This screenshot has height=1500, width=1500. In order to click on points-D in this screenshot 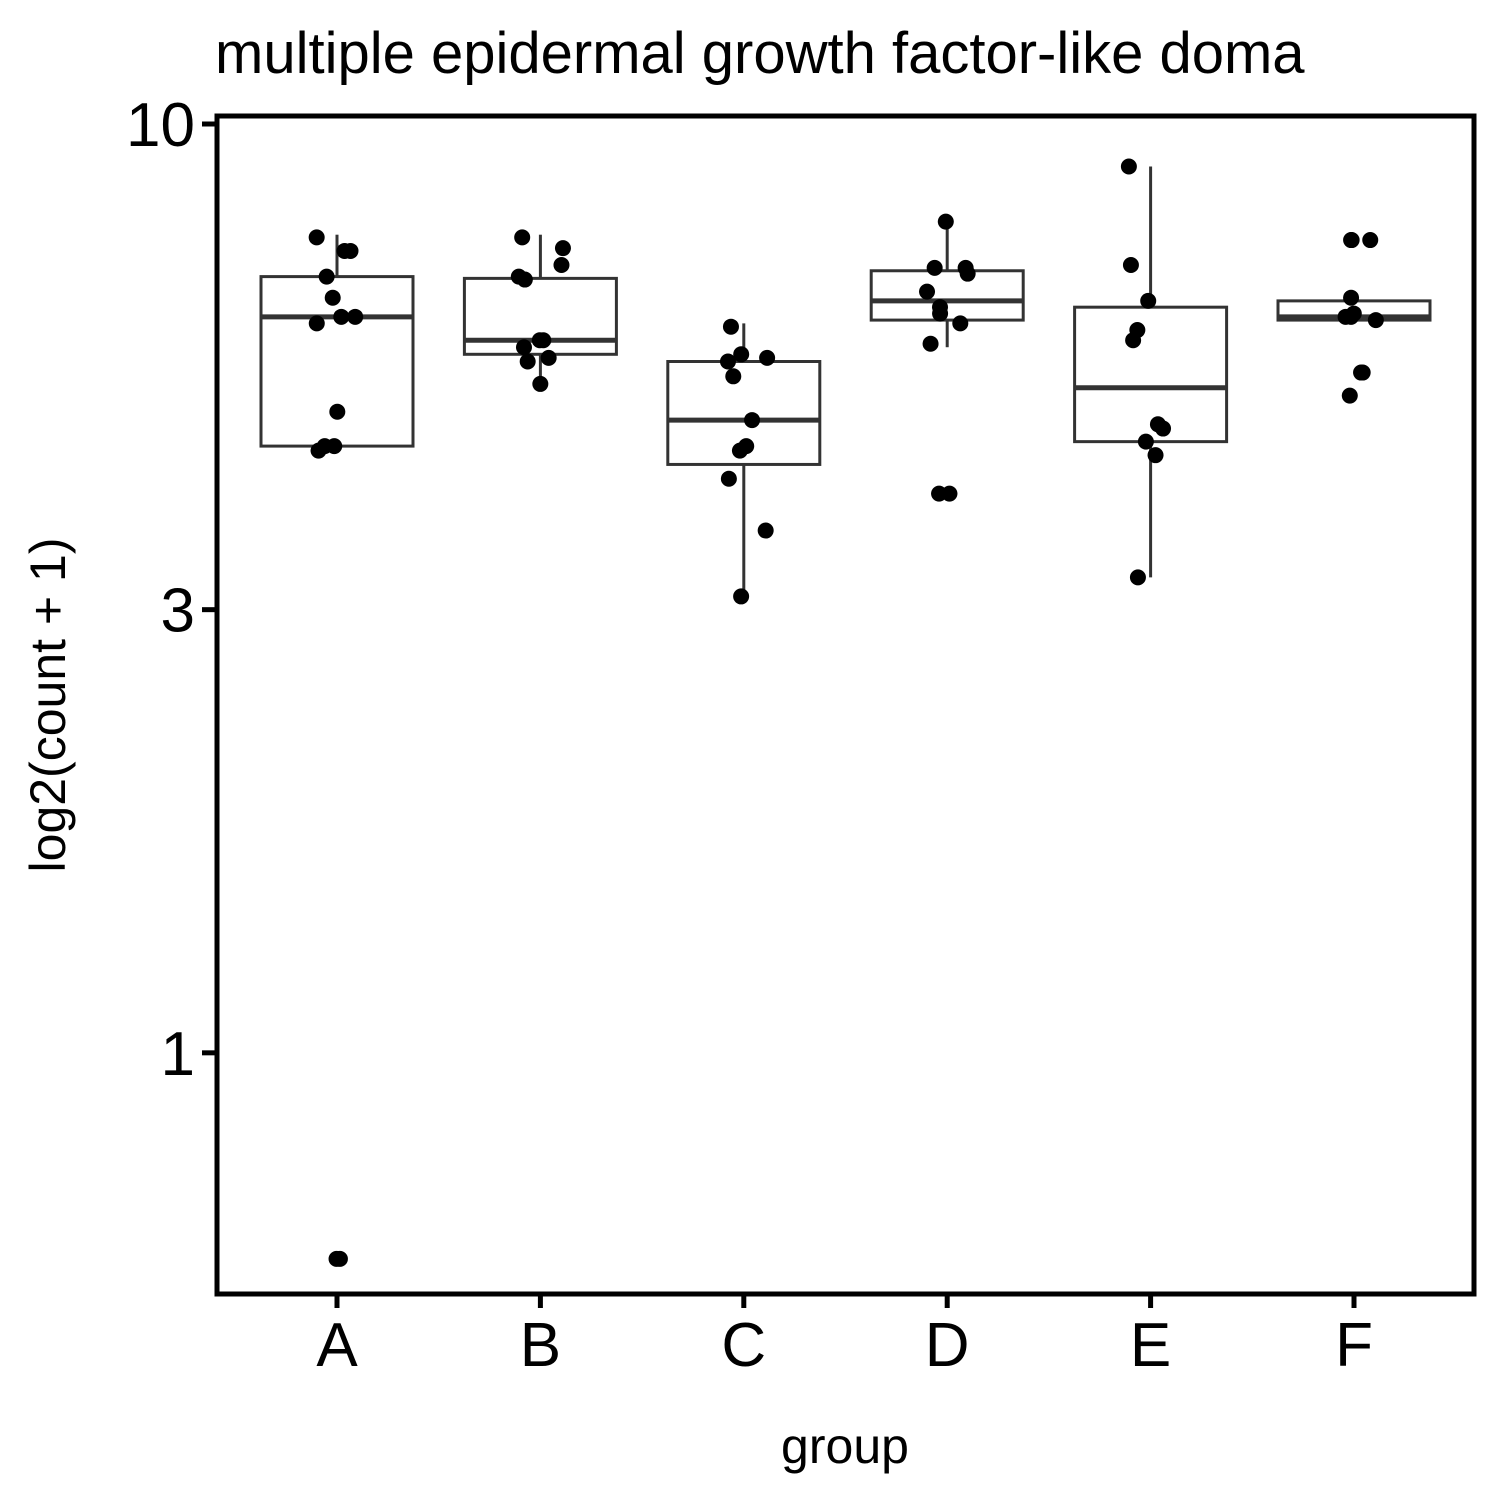, I will do `click(947, 357)`.